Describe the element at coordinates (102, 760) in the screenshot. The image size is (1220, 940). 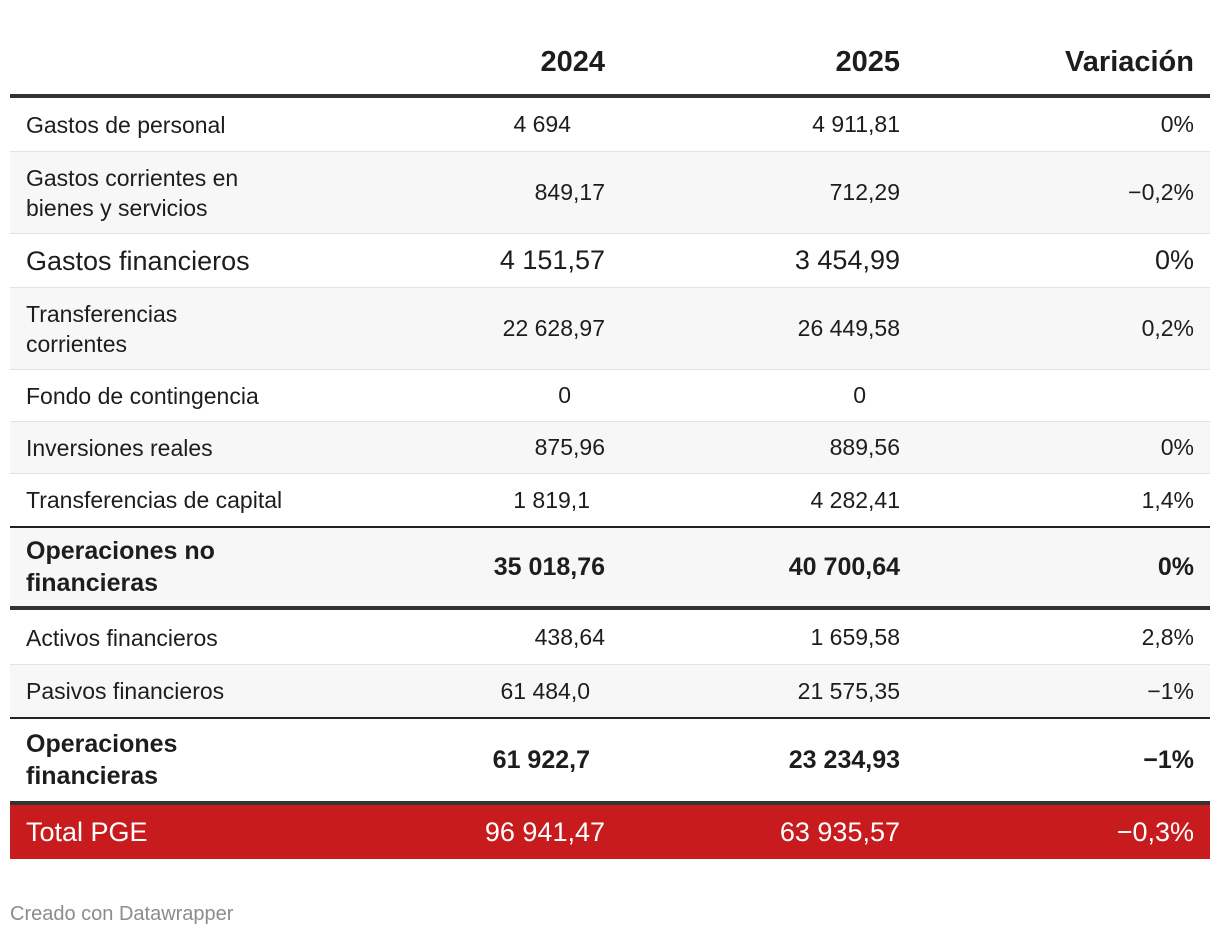
I see `row-label: Operaciones financieras` at that location.